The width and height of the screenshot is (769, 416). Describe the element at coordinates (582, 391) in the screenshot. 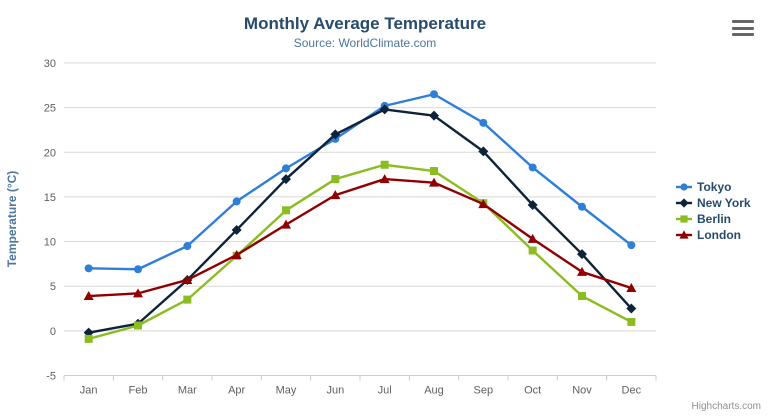

I see `svg-text: Nov` at that location.